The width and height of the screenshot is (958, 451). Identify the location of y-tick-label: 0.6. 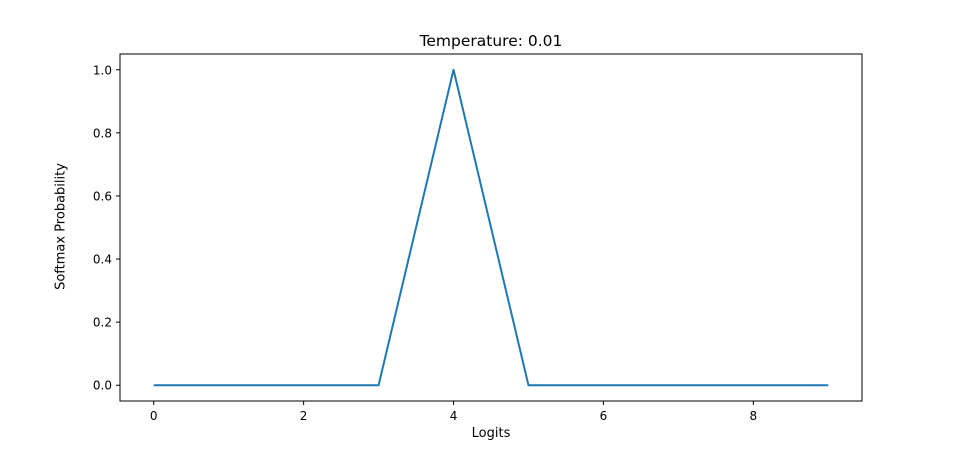
(102, 196).